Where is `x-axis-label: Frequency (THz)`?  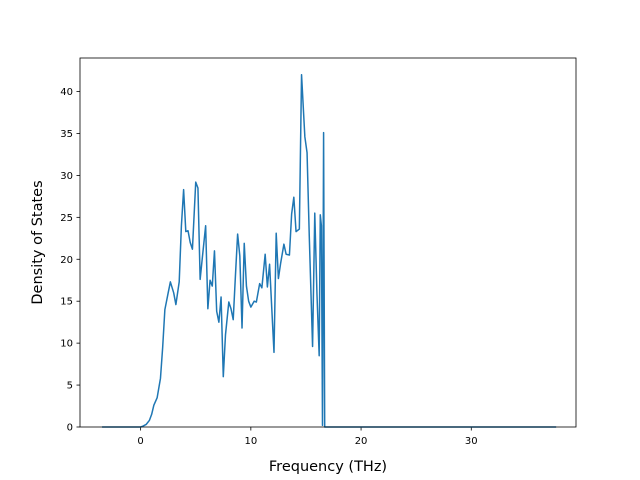 x-axis-label: Frequency (THz) is located at coordinates (328, 467).